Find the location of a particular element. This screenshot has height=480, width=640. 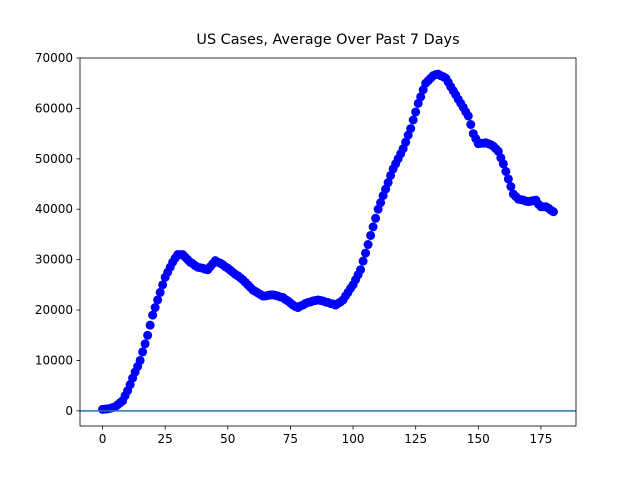

y-tick-label: 30000 is located at coordinates (54, 260).